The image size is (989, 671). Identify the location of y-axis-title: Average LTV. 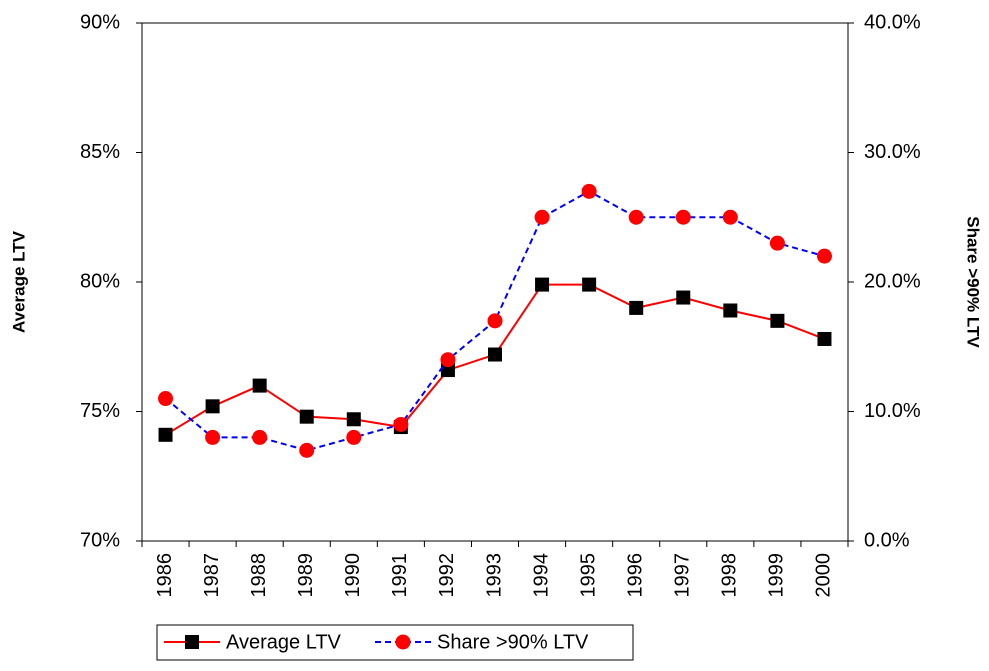
(18, 281).